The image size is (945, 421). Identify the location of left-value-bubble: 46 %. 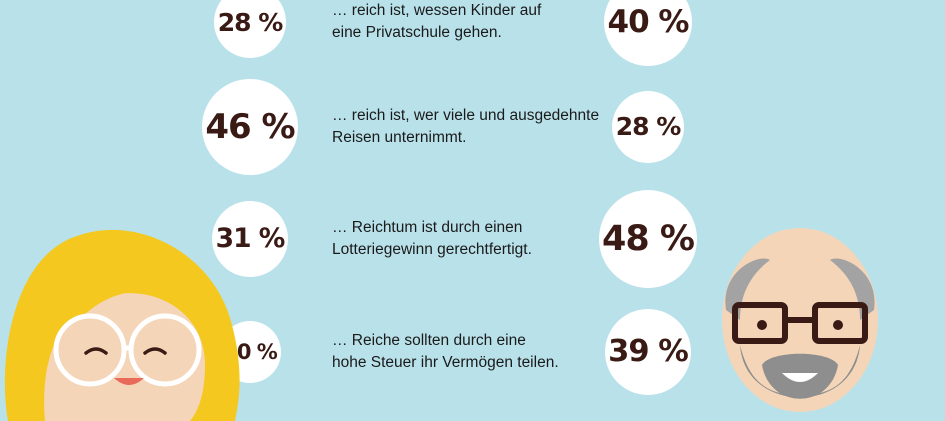
(250, 127).